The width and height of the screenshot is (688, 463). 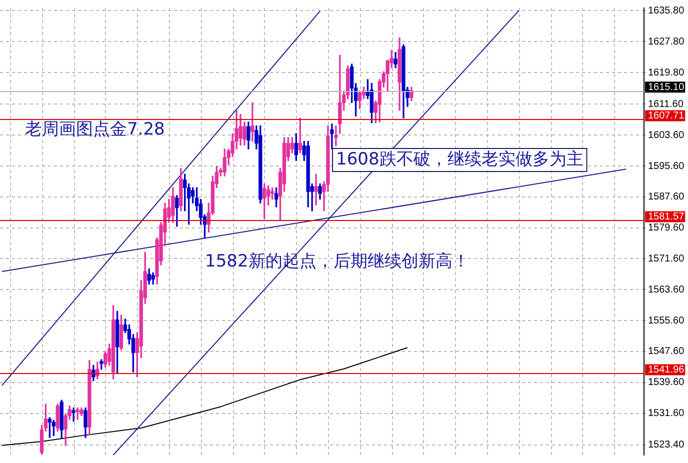 What do you see at coordinates (666, 382) in the screenshot?
I see `y-tick-label: 1539.60` at bounding box center [666, 382].